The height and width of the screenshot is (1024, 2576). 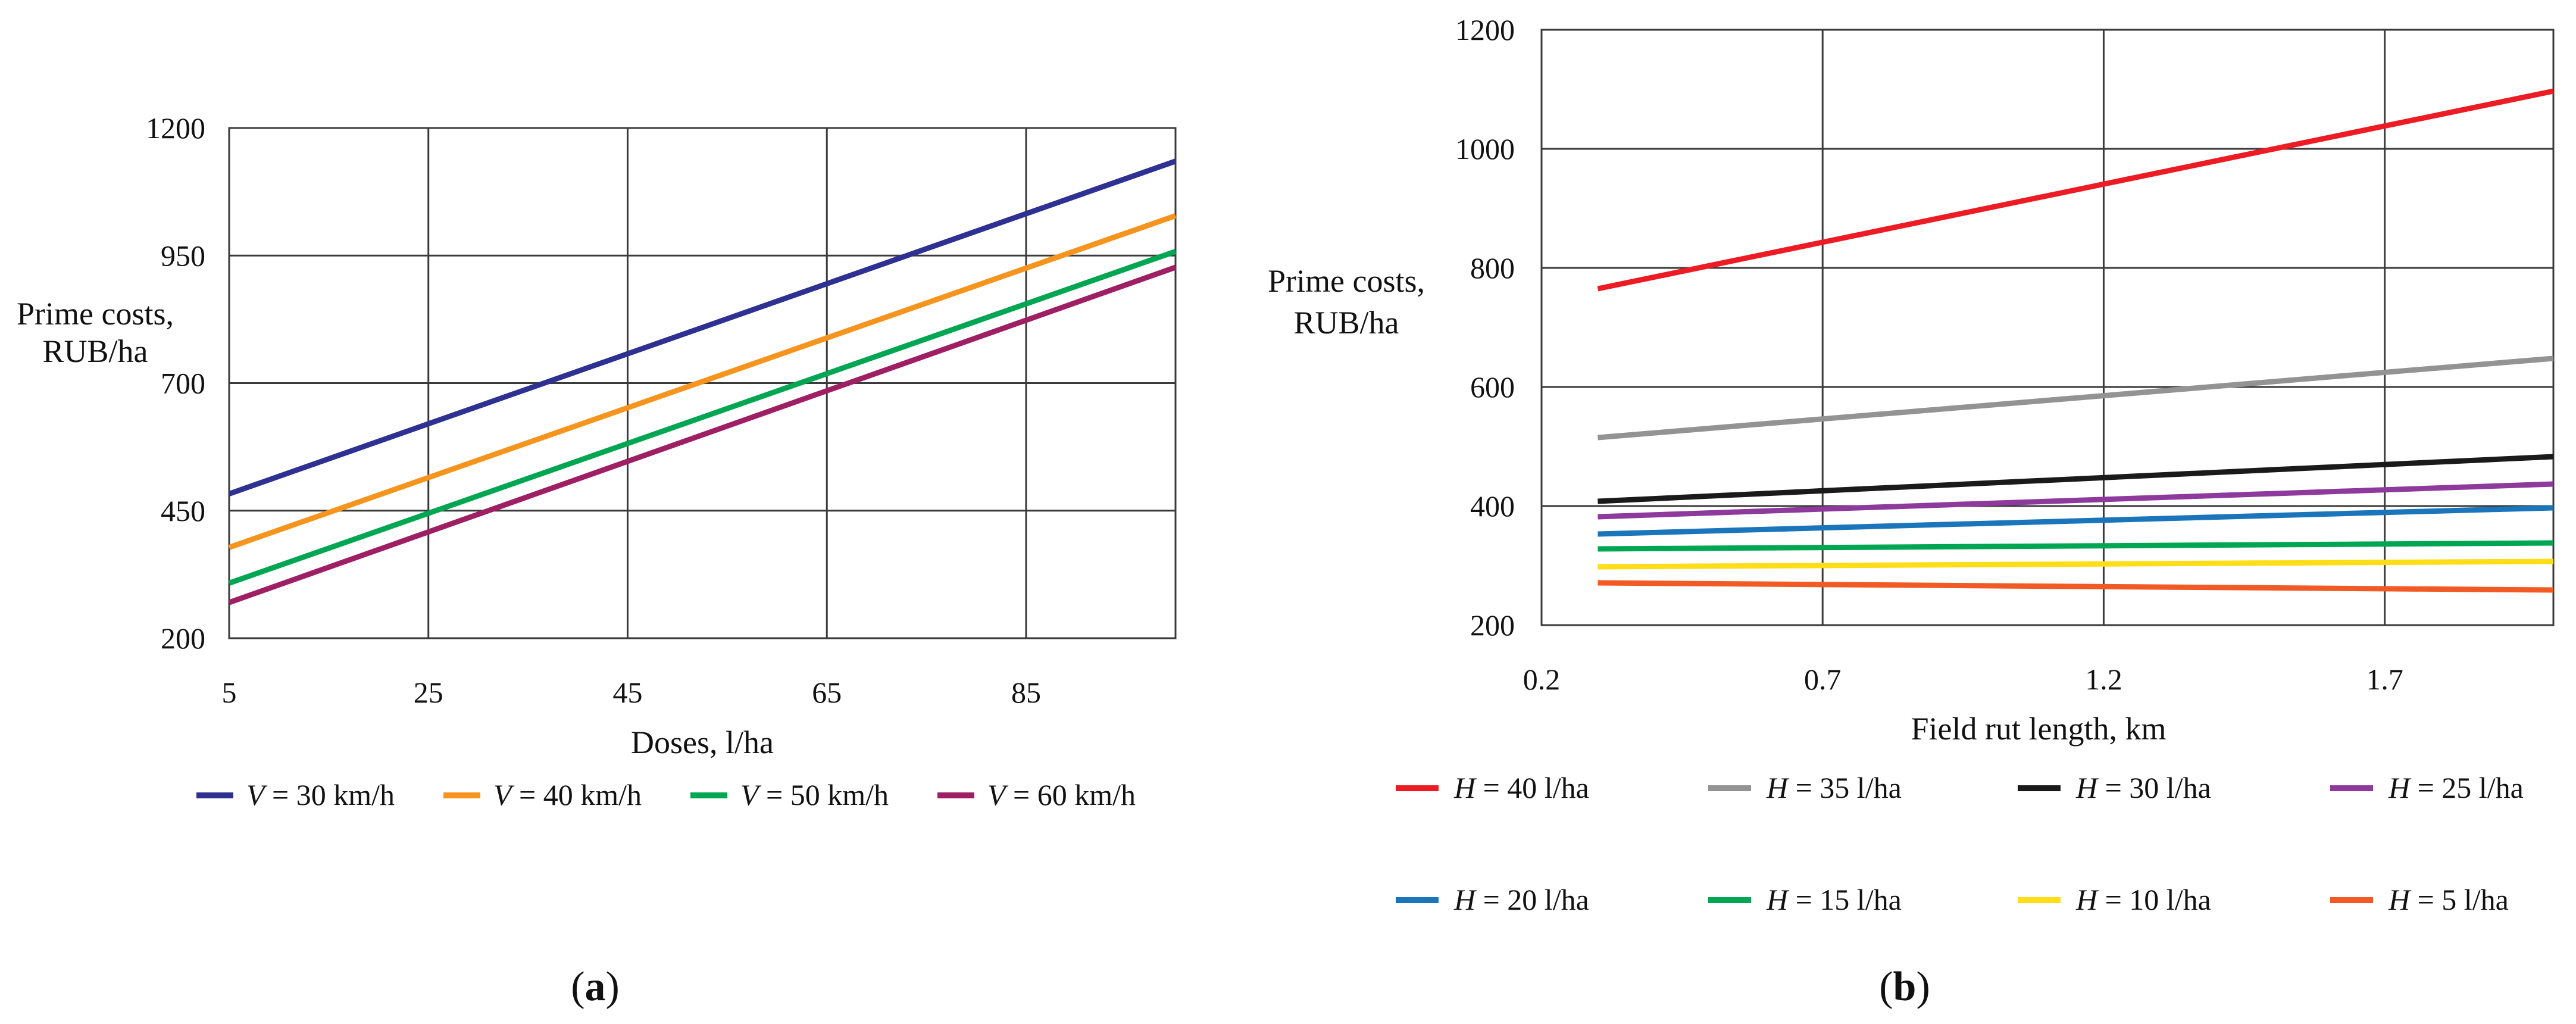 What do you see at coordinates (1346, 323) in the screenshot?
I see `chart-b-y-axis-title-line2: RUB/ha` at bounding box center [1346, 323].